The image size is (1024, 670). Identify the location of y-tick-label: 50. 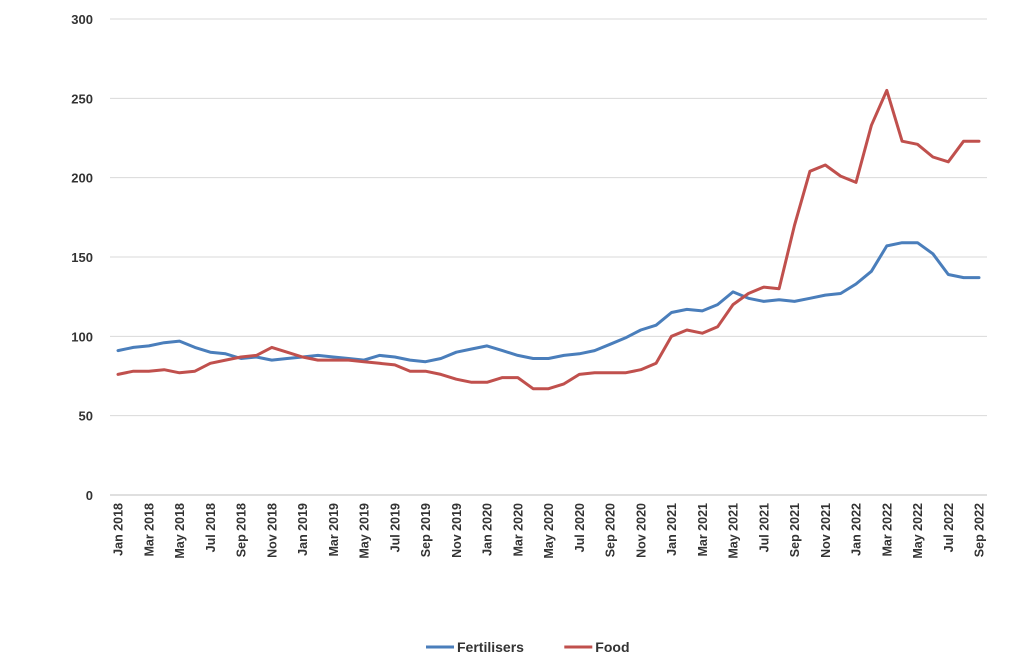
(86, 416).